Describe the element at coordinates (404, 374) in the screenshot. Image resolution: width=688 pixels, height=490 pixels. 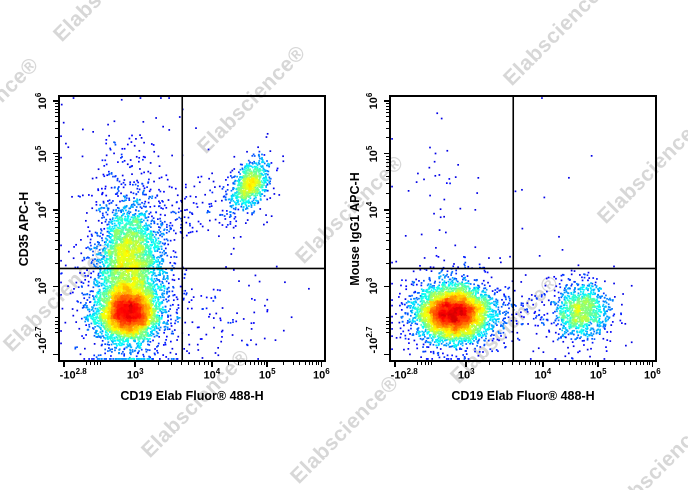
I see `x-axis-tick-label: -102.8` at that location.